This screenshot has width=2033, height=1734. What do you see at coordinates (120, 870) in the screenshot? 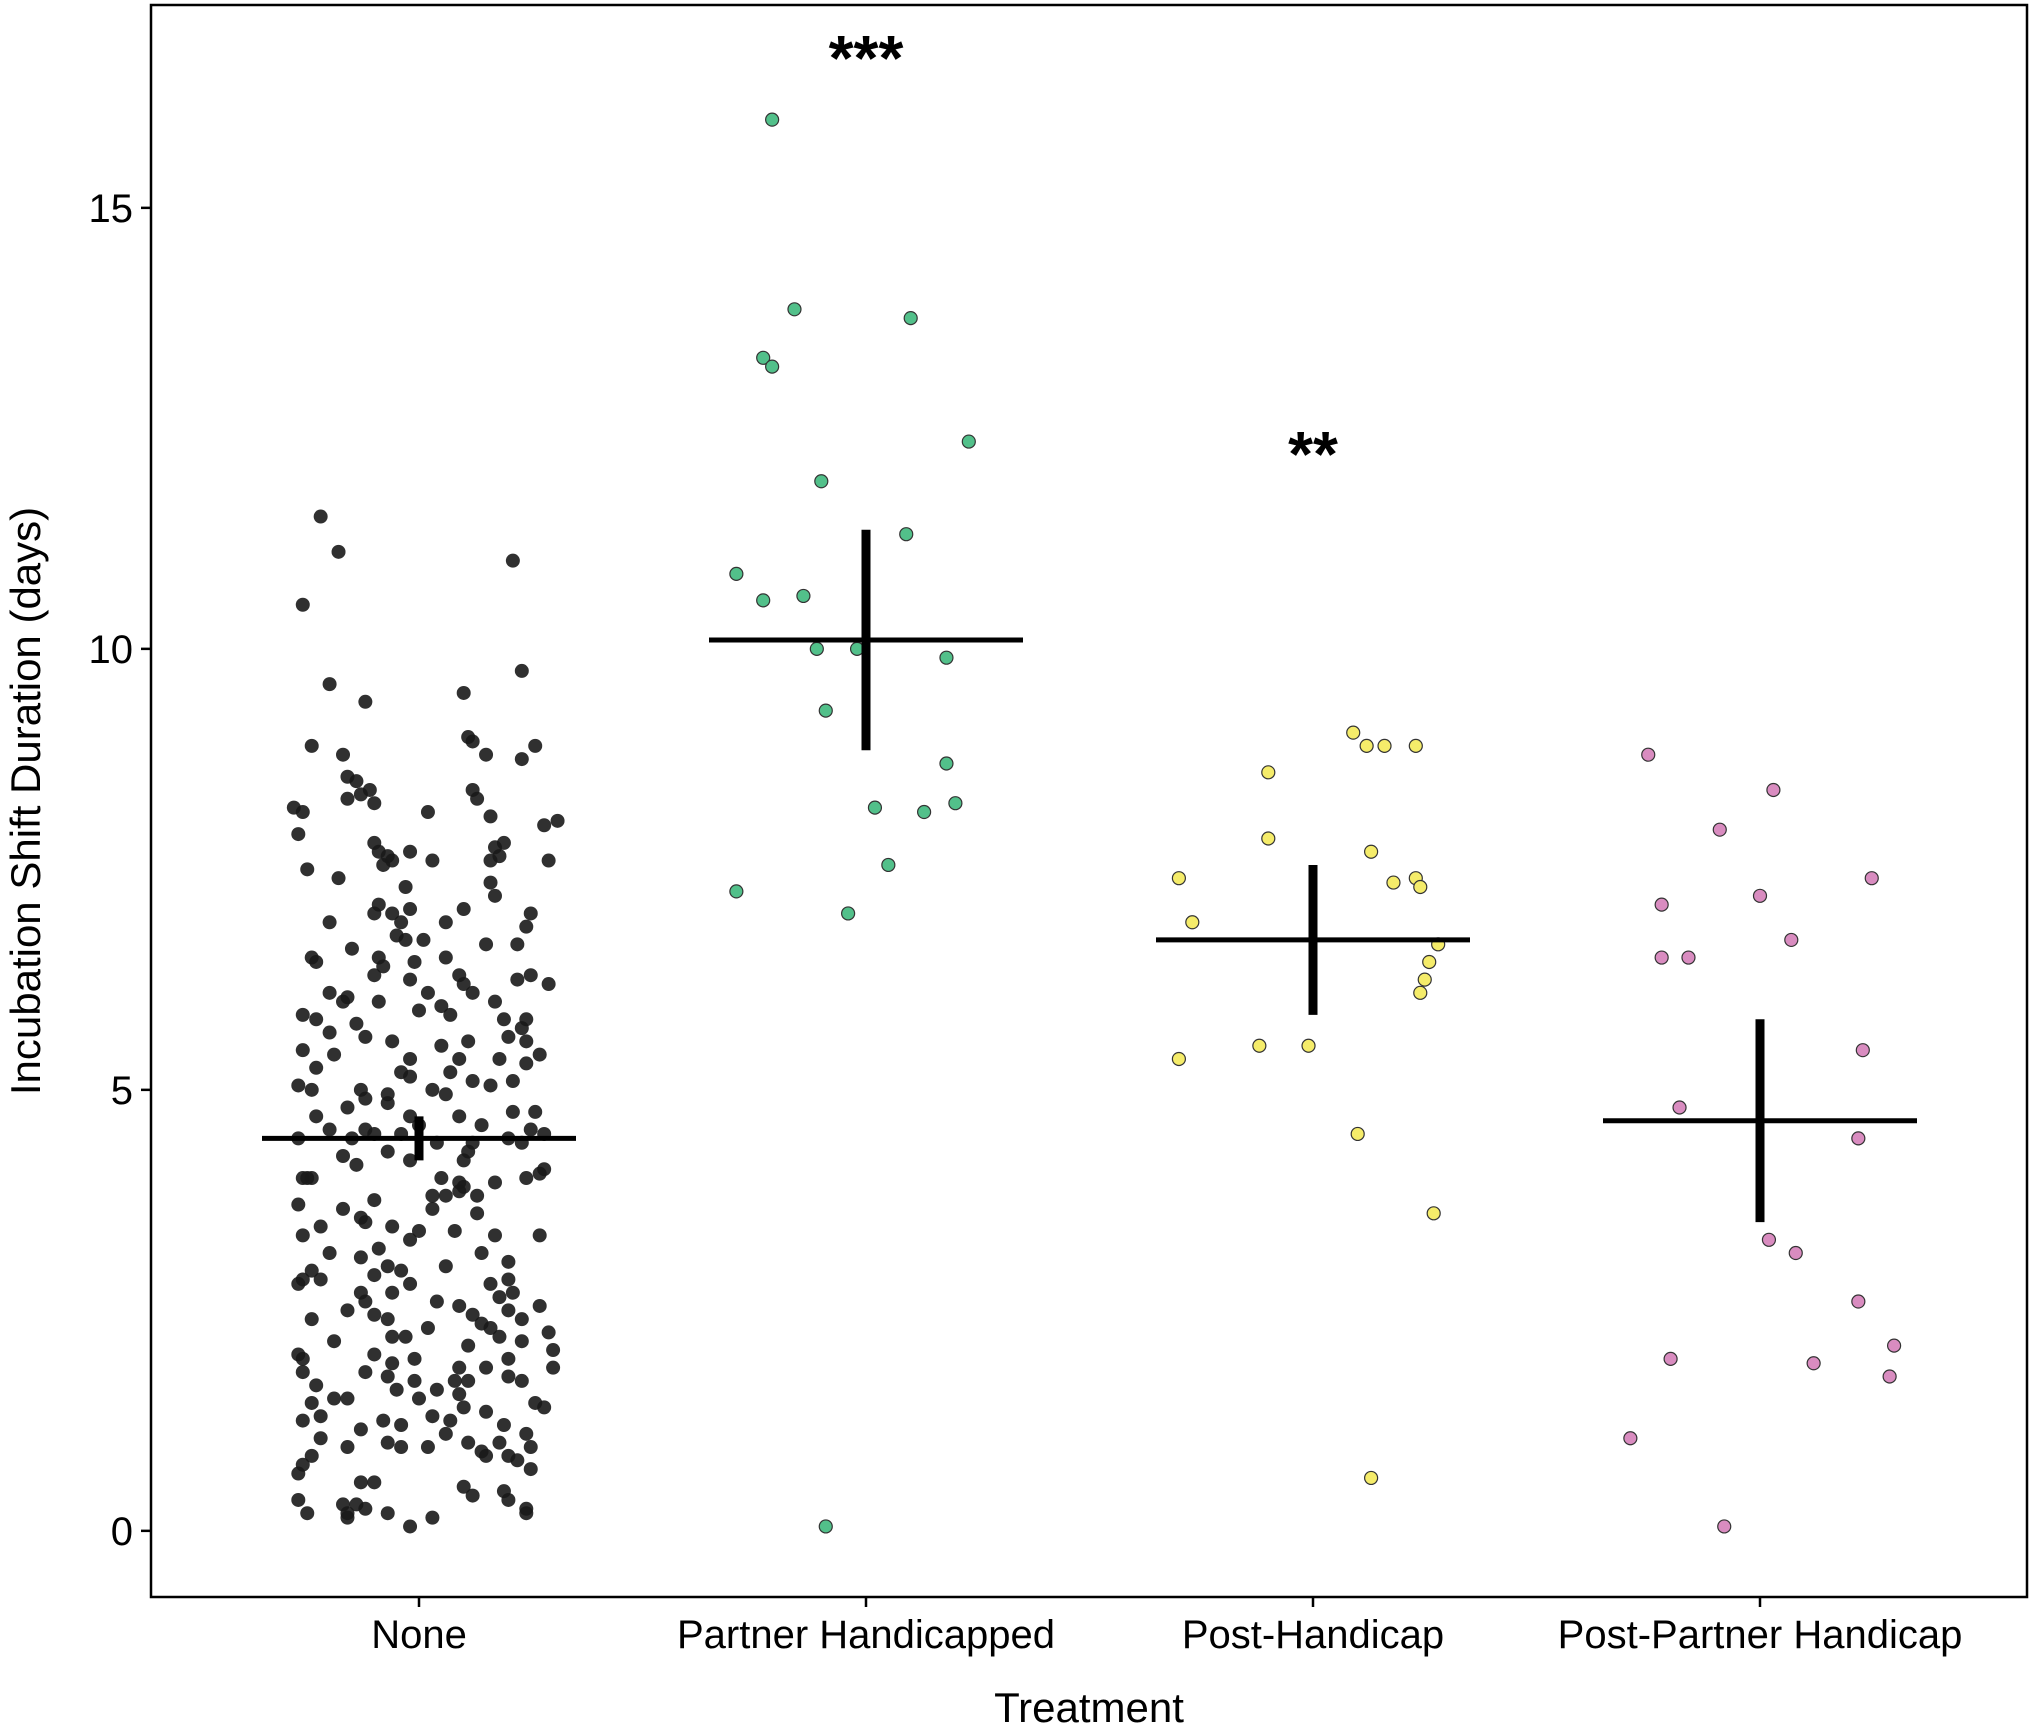
I see `y-axis: 0 5 10 15` at bounding box center [120, 870].